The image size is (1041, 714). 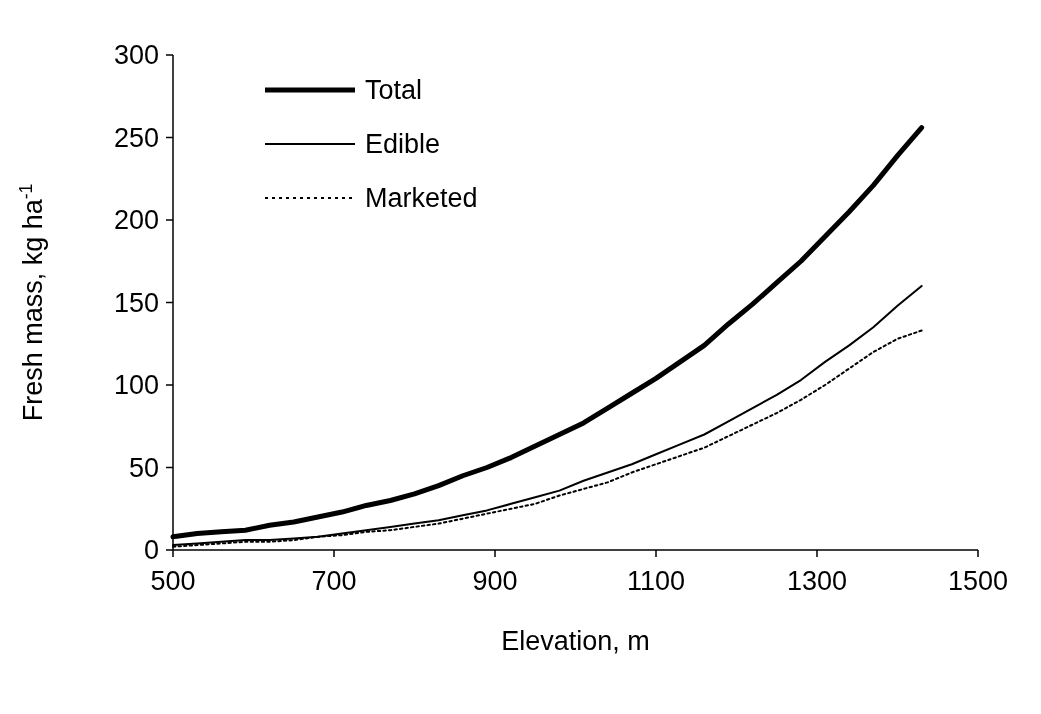 What do you see at coordinates (817, 581) in the screenshot?
I see `x-tick-label: 1300` at bounding box center [817, 581].